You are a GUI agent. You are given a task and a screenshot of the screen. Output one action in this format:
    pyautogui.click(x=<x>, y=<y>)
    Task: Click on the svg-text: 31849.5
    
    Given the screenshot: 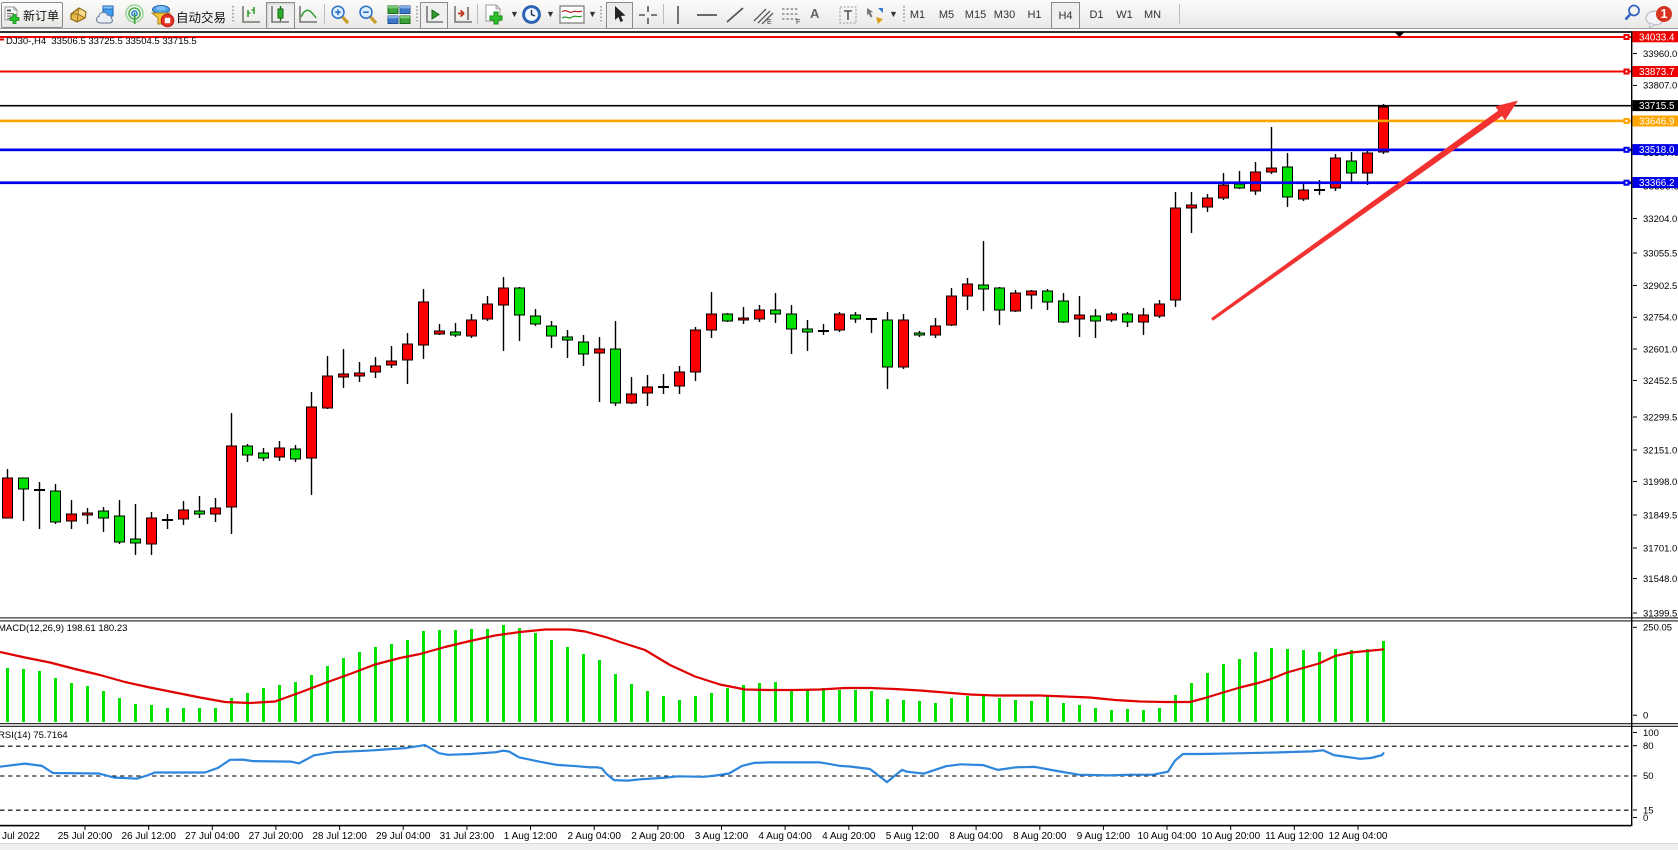 What is the action you would take?
    pyautogui.click(x=1660, y=515)
    